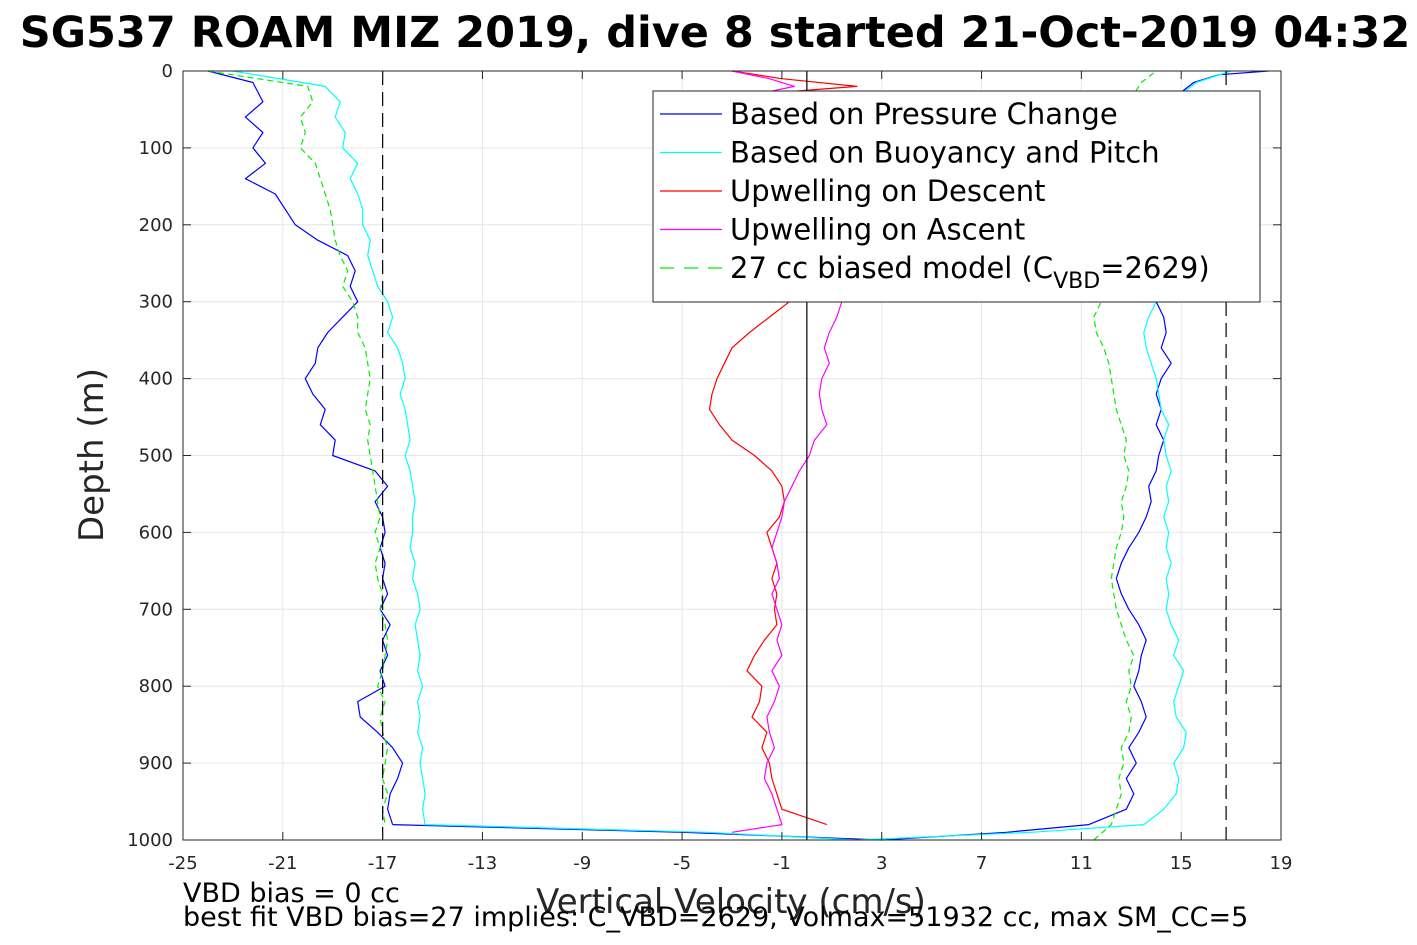 The width and height of the screenshot is (1417, 945). What do you see at coordinates (1281, 863) in the screenshot?
I see `x-tick-label: 19` at bounding box center [1281, 863].